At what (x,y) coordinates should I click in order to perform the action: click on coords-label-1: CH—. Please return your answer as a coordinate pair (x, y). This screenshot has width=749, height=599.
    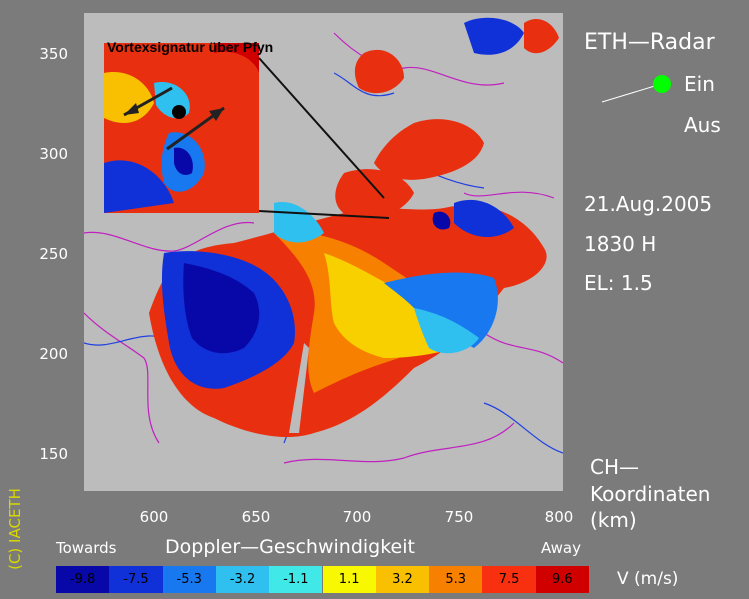
    Looking at the image, I should click on (615, 467).